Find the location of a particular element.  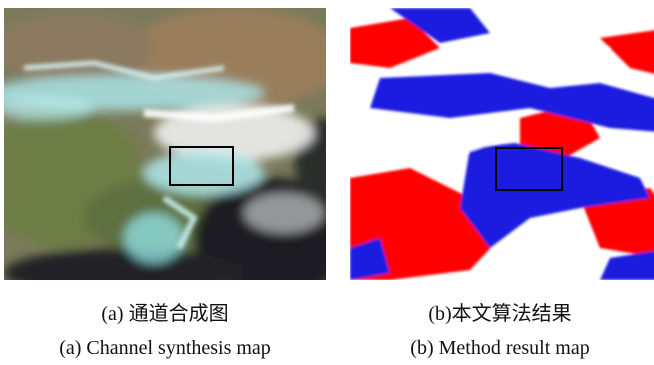

caption-b-english: (b) Method result map is located at coordinates (500, 348).